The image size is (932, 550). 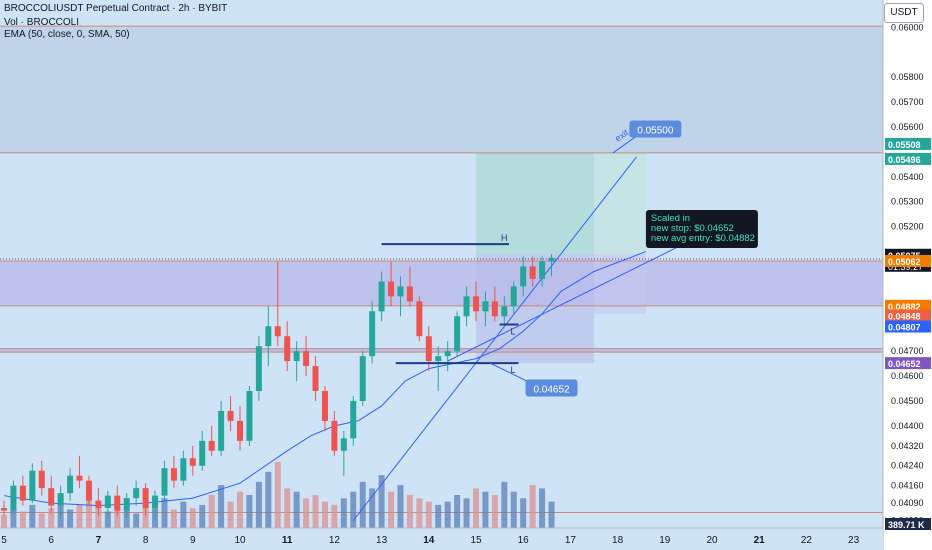 What do you see at coordinates (524, 540) in the screenshot?
I see `x-tick-label-11: 16` at bounding box center [524, 540].